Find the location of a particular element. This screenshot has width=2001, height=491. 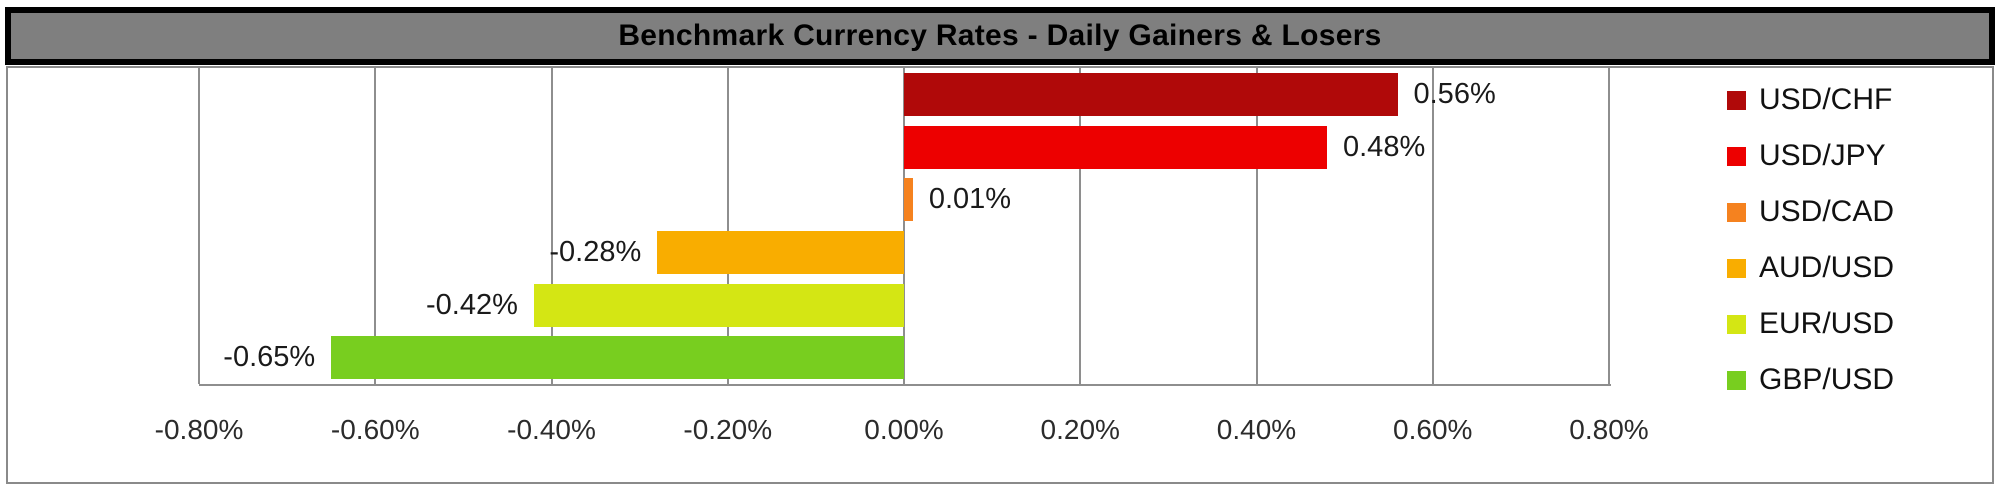

x-tick-label: 0.40% is located at coordinates (1256, 429).